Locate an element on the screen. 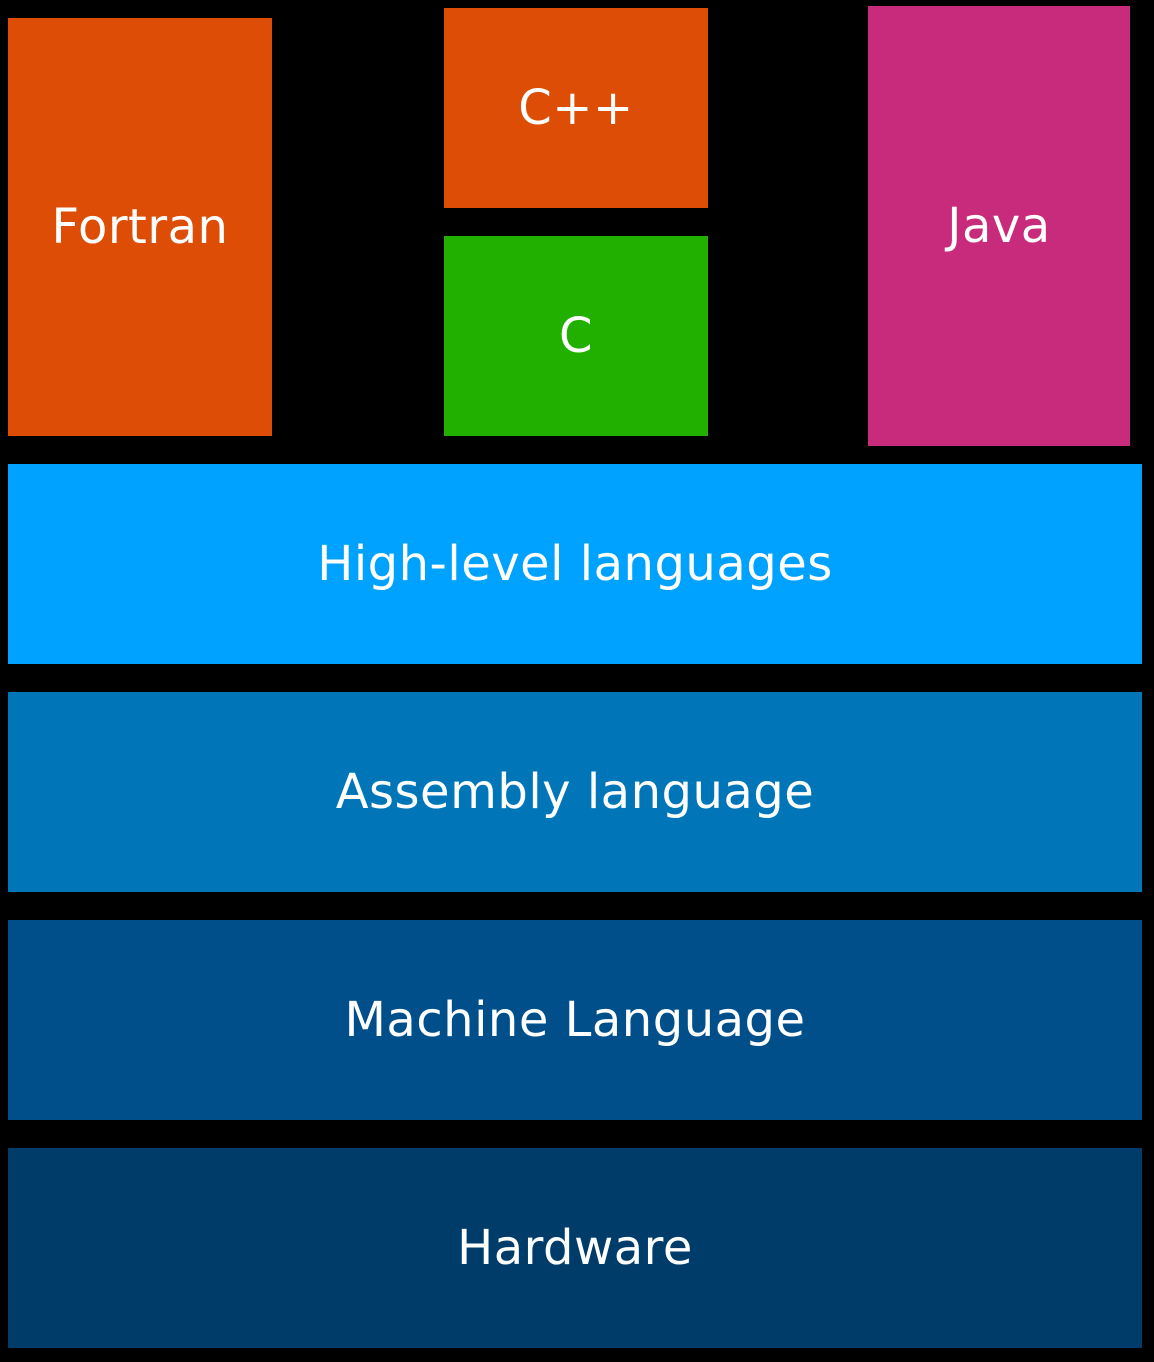 The image size is (1154, 1362). layer-machine-language: Machine Language is located at coordinates (575, 1020).